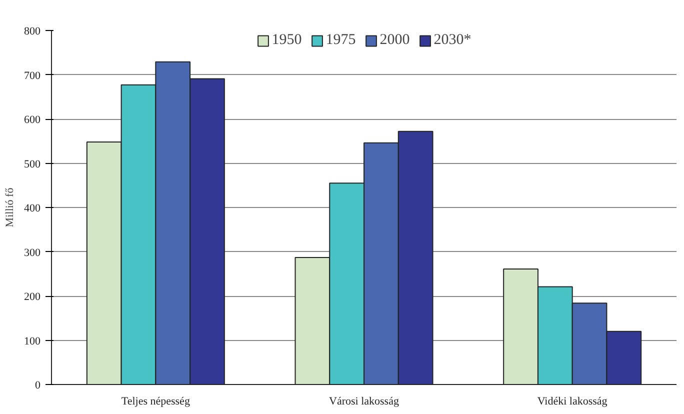 The width and height of the screenshot is (684, 414). Describe the element at coordinates (572, 402) in the screenshot. I see `x-tick-label: Vidéki lakosság` at that location.